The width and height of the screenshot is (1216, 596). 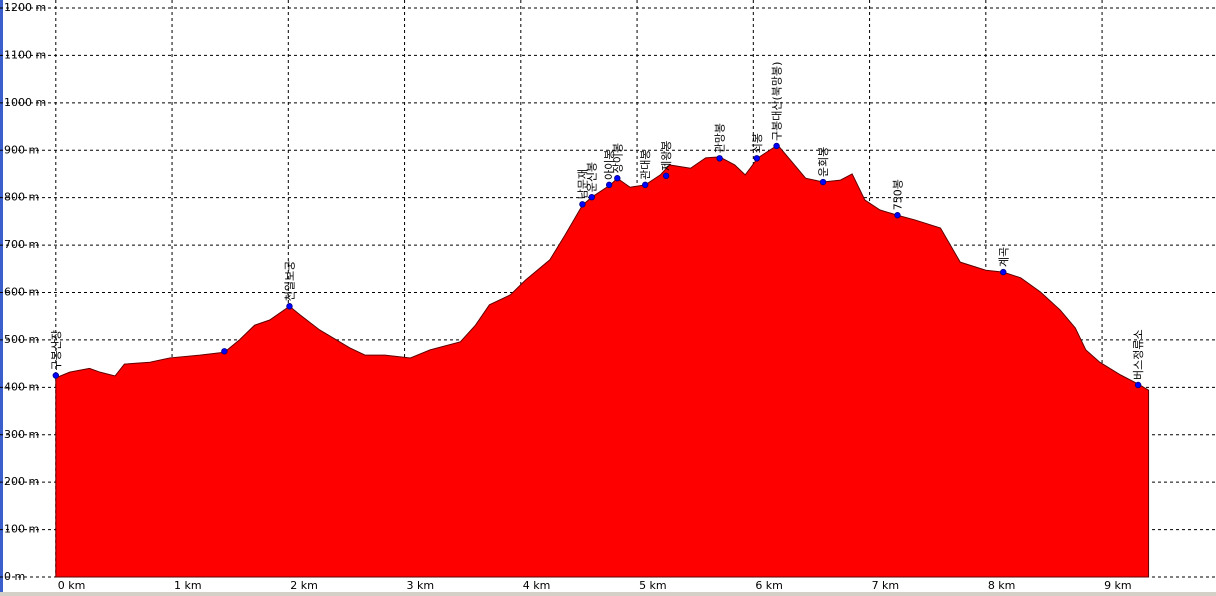 I want to click on waypoint-label: 천일보궁, so click(x=289, y=281).